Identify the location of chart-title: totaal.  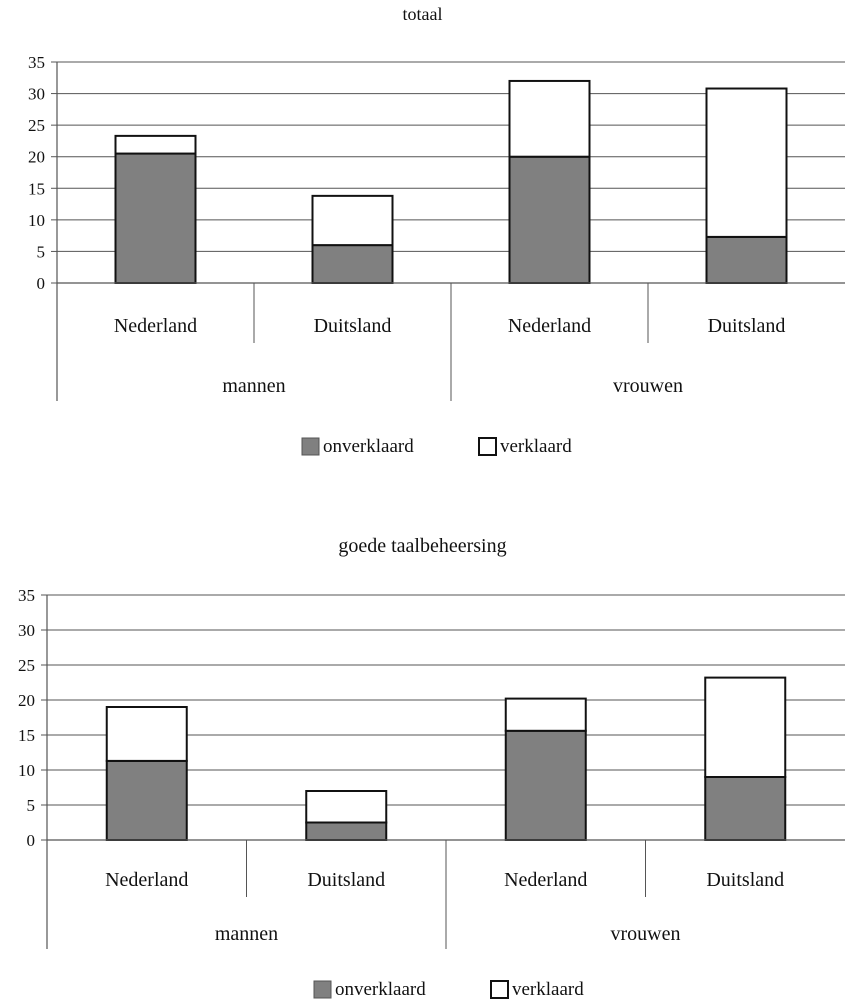
(423, 14).